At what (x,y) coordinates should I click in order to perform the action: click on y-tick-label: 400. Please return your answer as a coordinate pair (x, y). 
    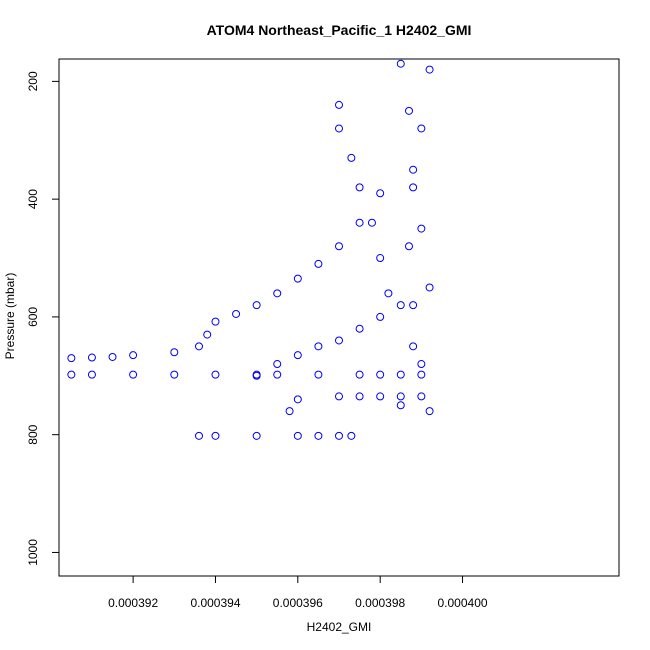
    Looking at the image, I should click on (33, 199).